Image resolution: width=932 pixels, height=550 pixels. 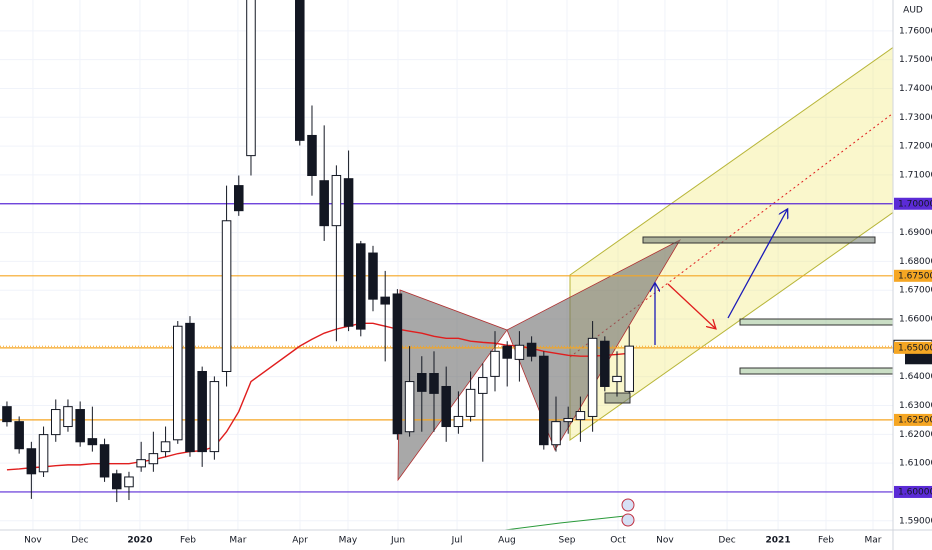 I want to click on y-tick-label: 1.59000, so click(x=915, y=521).